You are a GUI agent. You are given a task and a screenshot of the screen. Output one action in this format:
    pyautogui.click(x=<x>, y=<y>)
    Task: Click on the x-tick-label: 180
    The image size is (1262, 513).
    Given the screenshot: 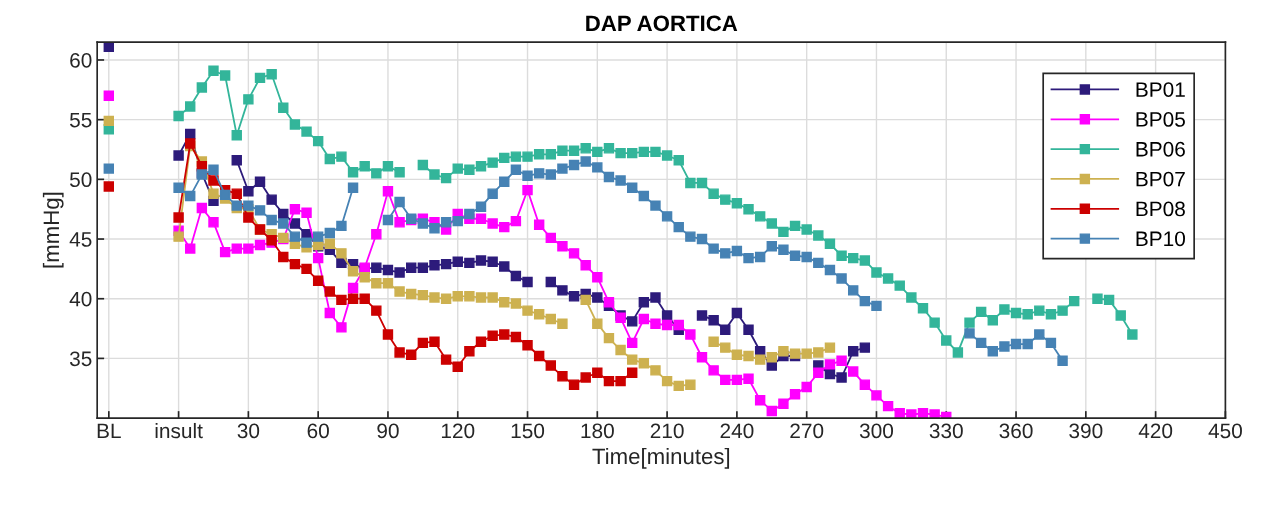 What is the action you would take?
    pyautogui.click(x=597, y=431)
    